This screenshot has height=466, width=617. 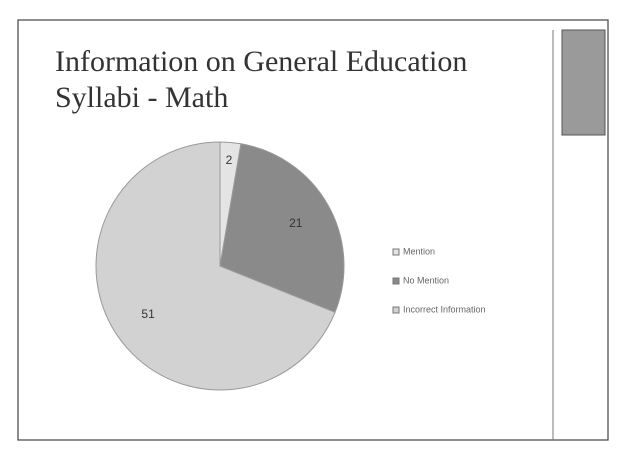 I want to click on pie-slice, so click(x=282, y=228).